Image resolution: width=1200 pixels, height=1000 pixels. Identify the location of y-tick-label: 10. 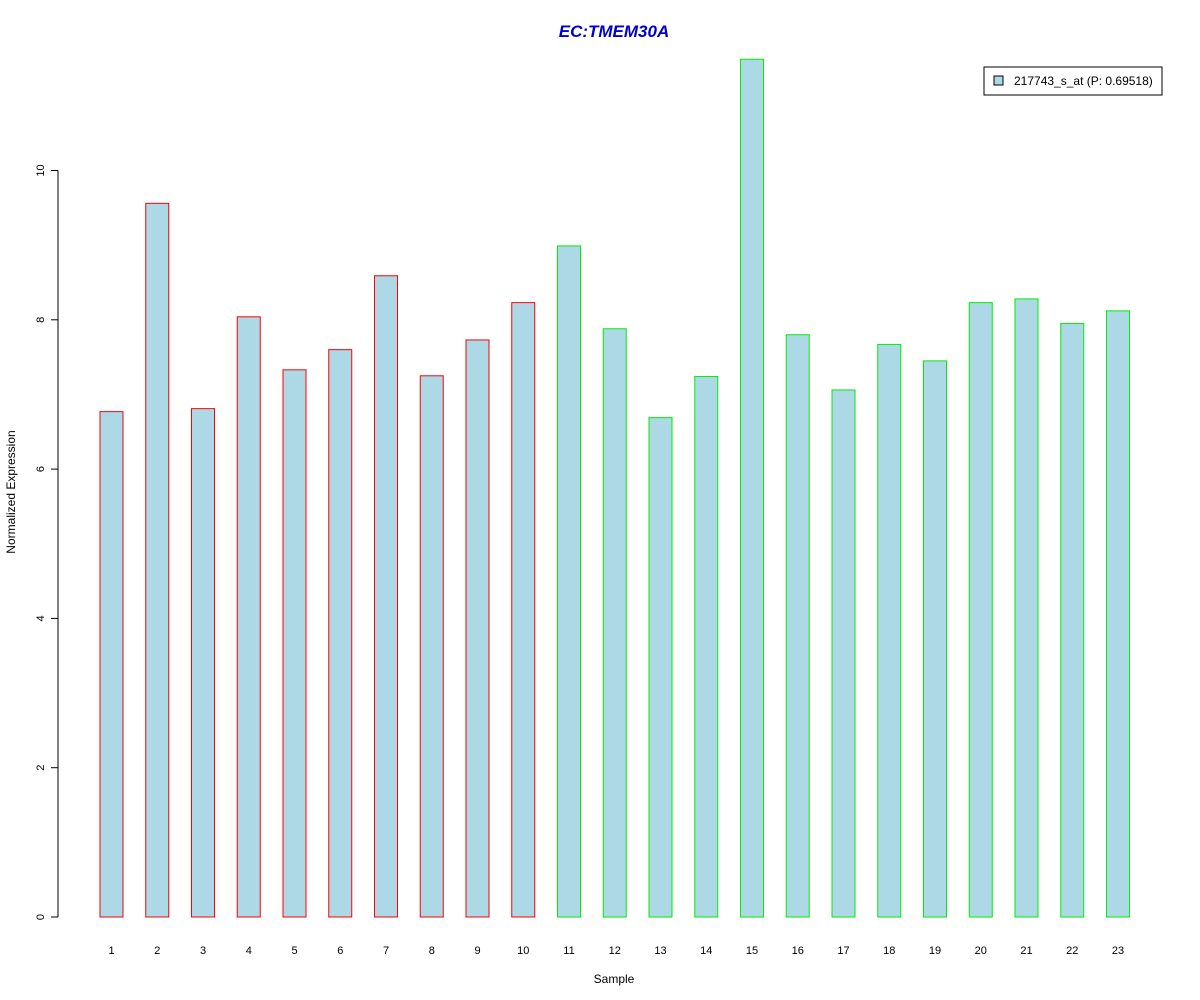
(41, 170).